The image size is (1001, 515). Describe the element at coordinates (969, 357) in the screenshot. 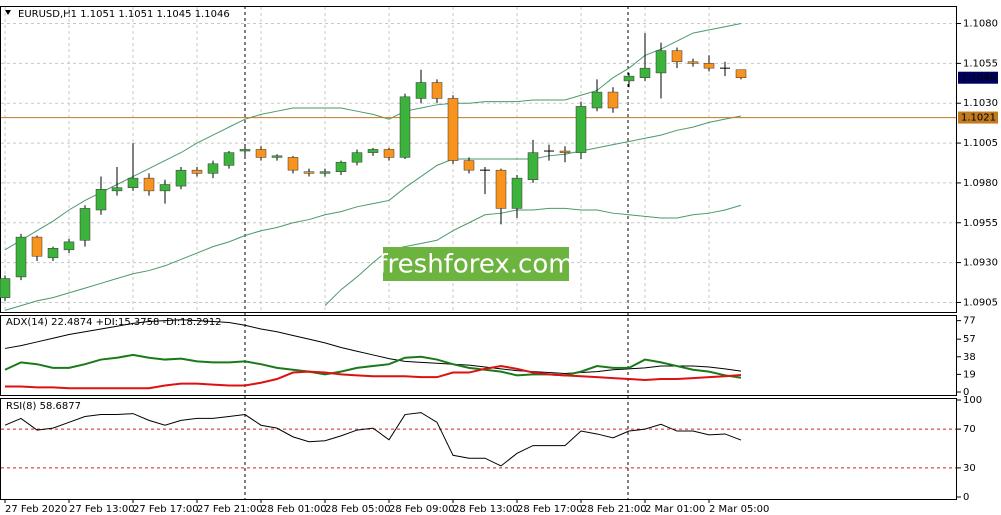

I see `y-tick-label: 38` at that location.